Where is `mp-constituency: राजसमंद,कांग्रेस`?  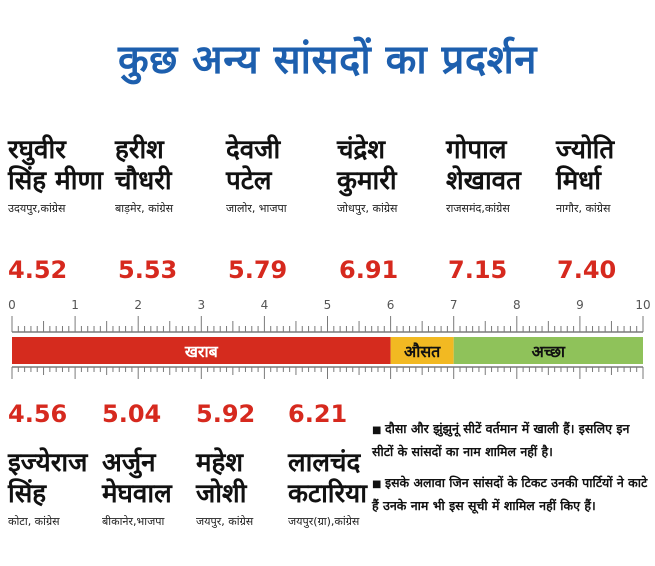 mp-constituency: राजसमंद,कांग्रेस is located at coordinates (478, 208).